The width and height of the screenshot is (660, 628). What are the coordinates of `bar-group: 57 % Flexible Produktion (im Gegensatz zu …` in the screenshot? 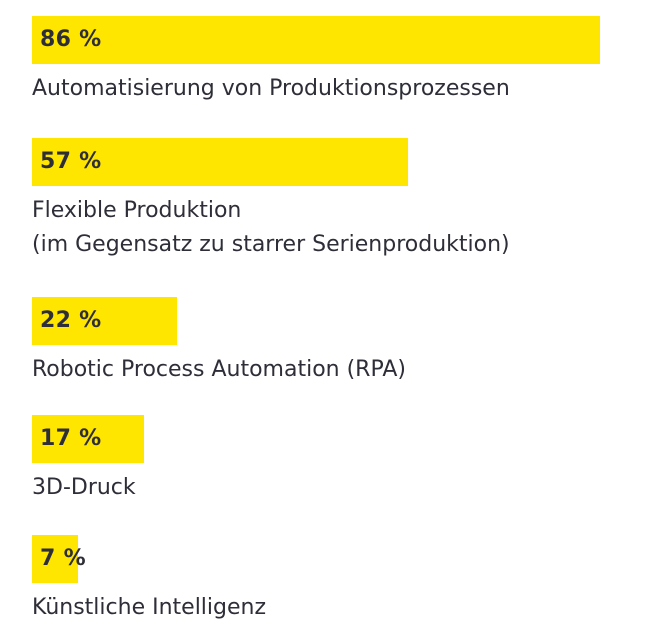 It's located at (271, 200).